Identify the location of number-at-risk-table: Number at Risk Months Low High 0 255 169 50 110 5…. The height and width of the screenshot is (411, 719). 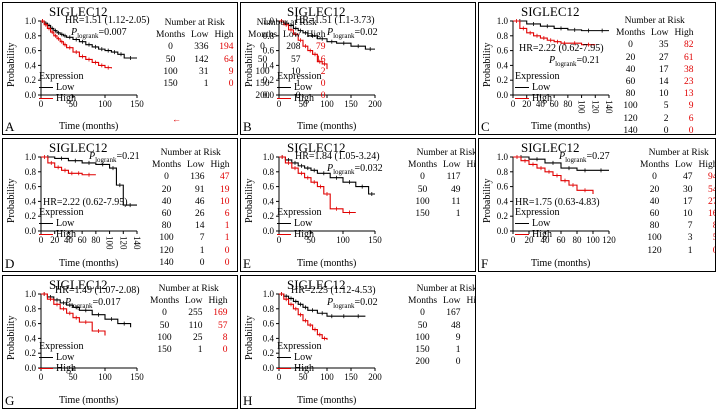
(188, 319).